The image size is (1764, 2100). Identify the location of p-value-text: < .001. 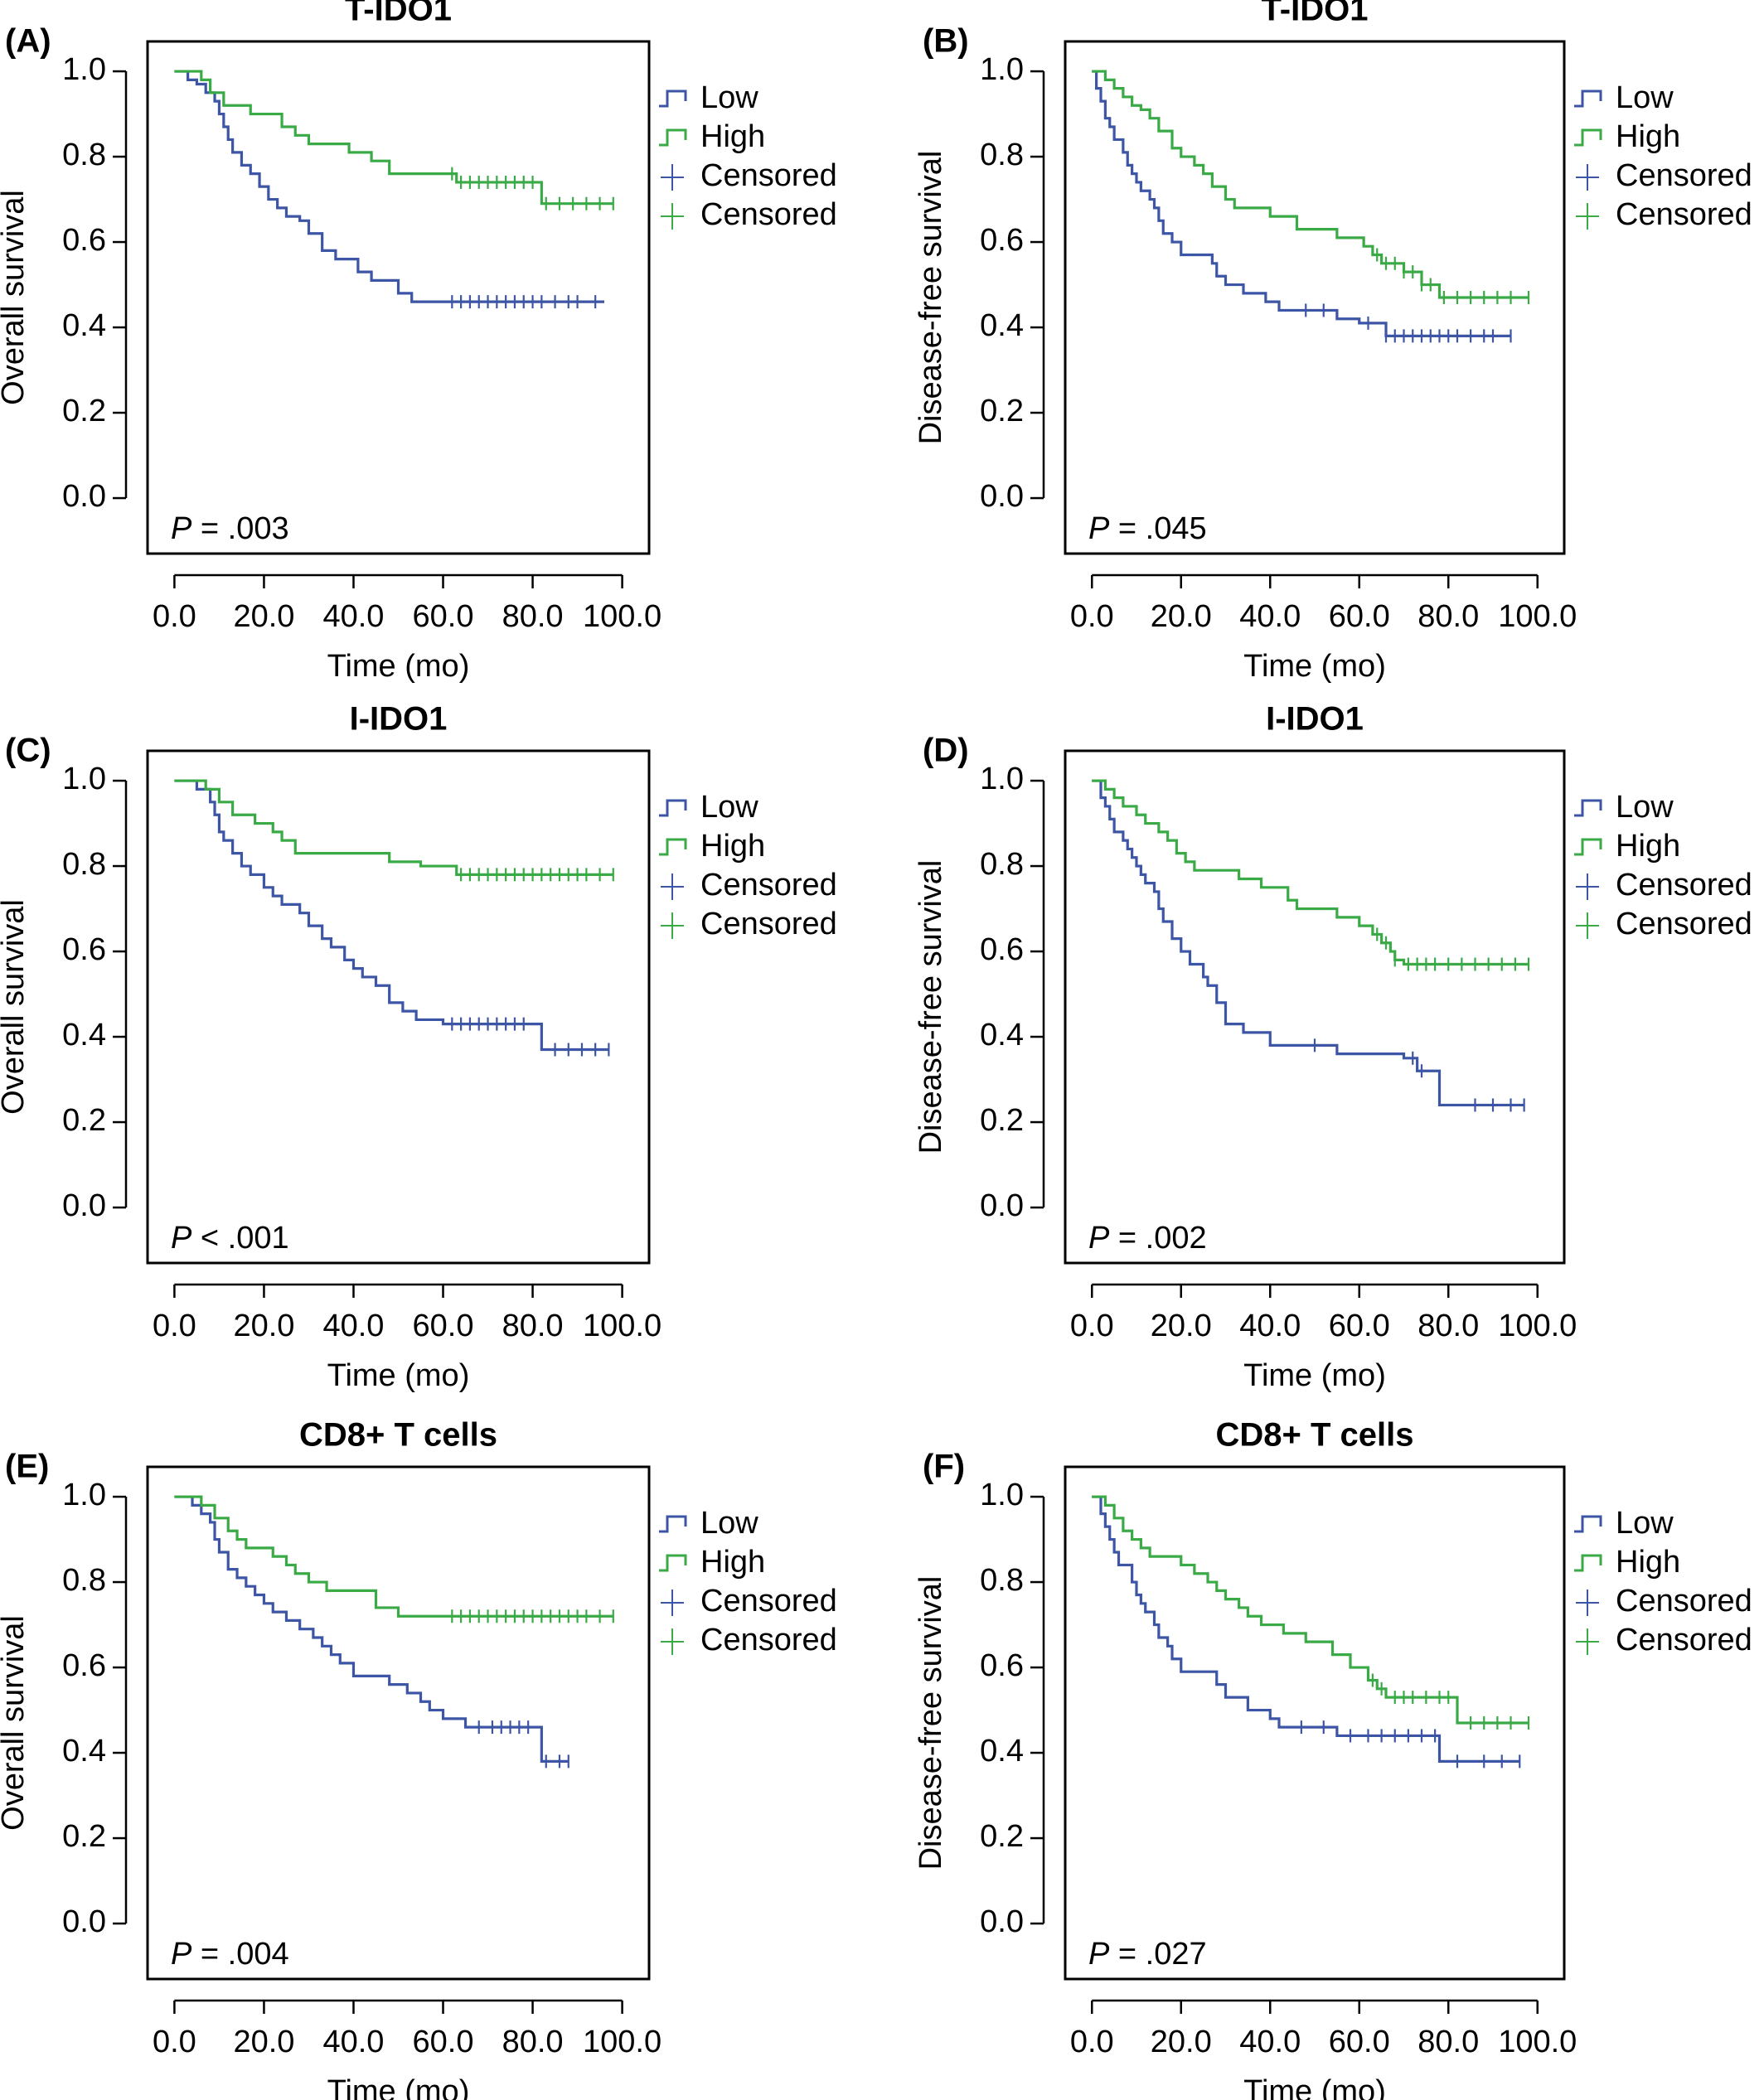
(239, 1238).